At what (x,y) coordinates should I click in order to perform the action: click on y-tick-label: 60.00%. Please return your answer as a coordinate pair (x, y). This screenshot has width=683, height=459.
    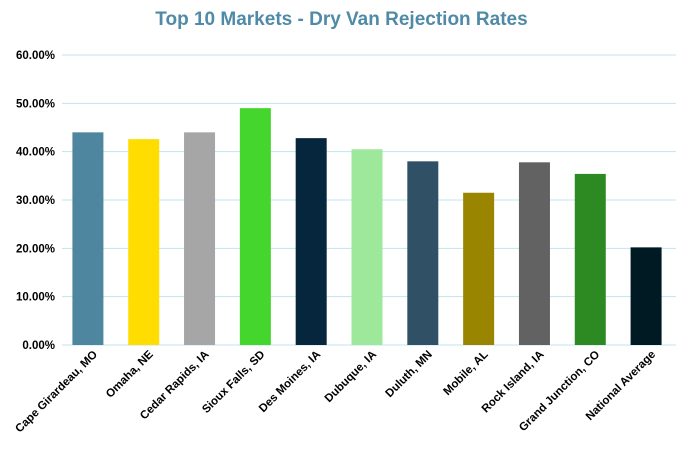
    Looking at the image, I should click on (35, 56).